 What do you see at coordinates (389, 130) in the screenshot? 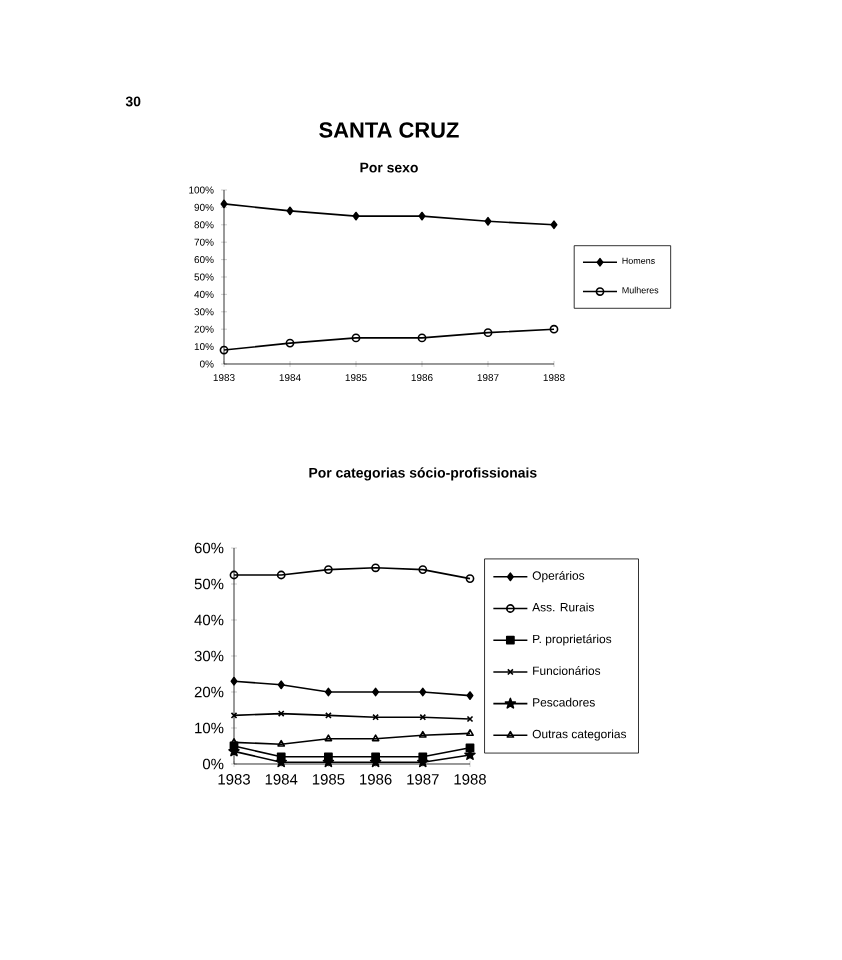
I see `chart-title: SANTA CRUZ` at bounding box center [389, 130].